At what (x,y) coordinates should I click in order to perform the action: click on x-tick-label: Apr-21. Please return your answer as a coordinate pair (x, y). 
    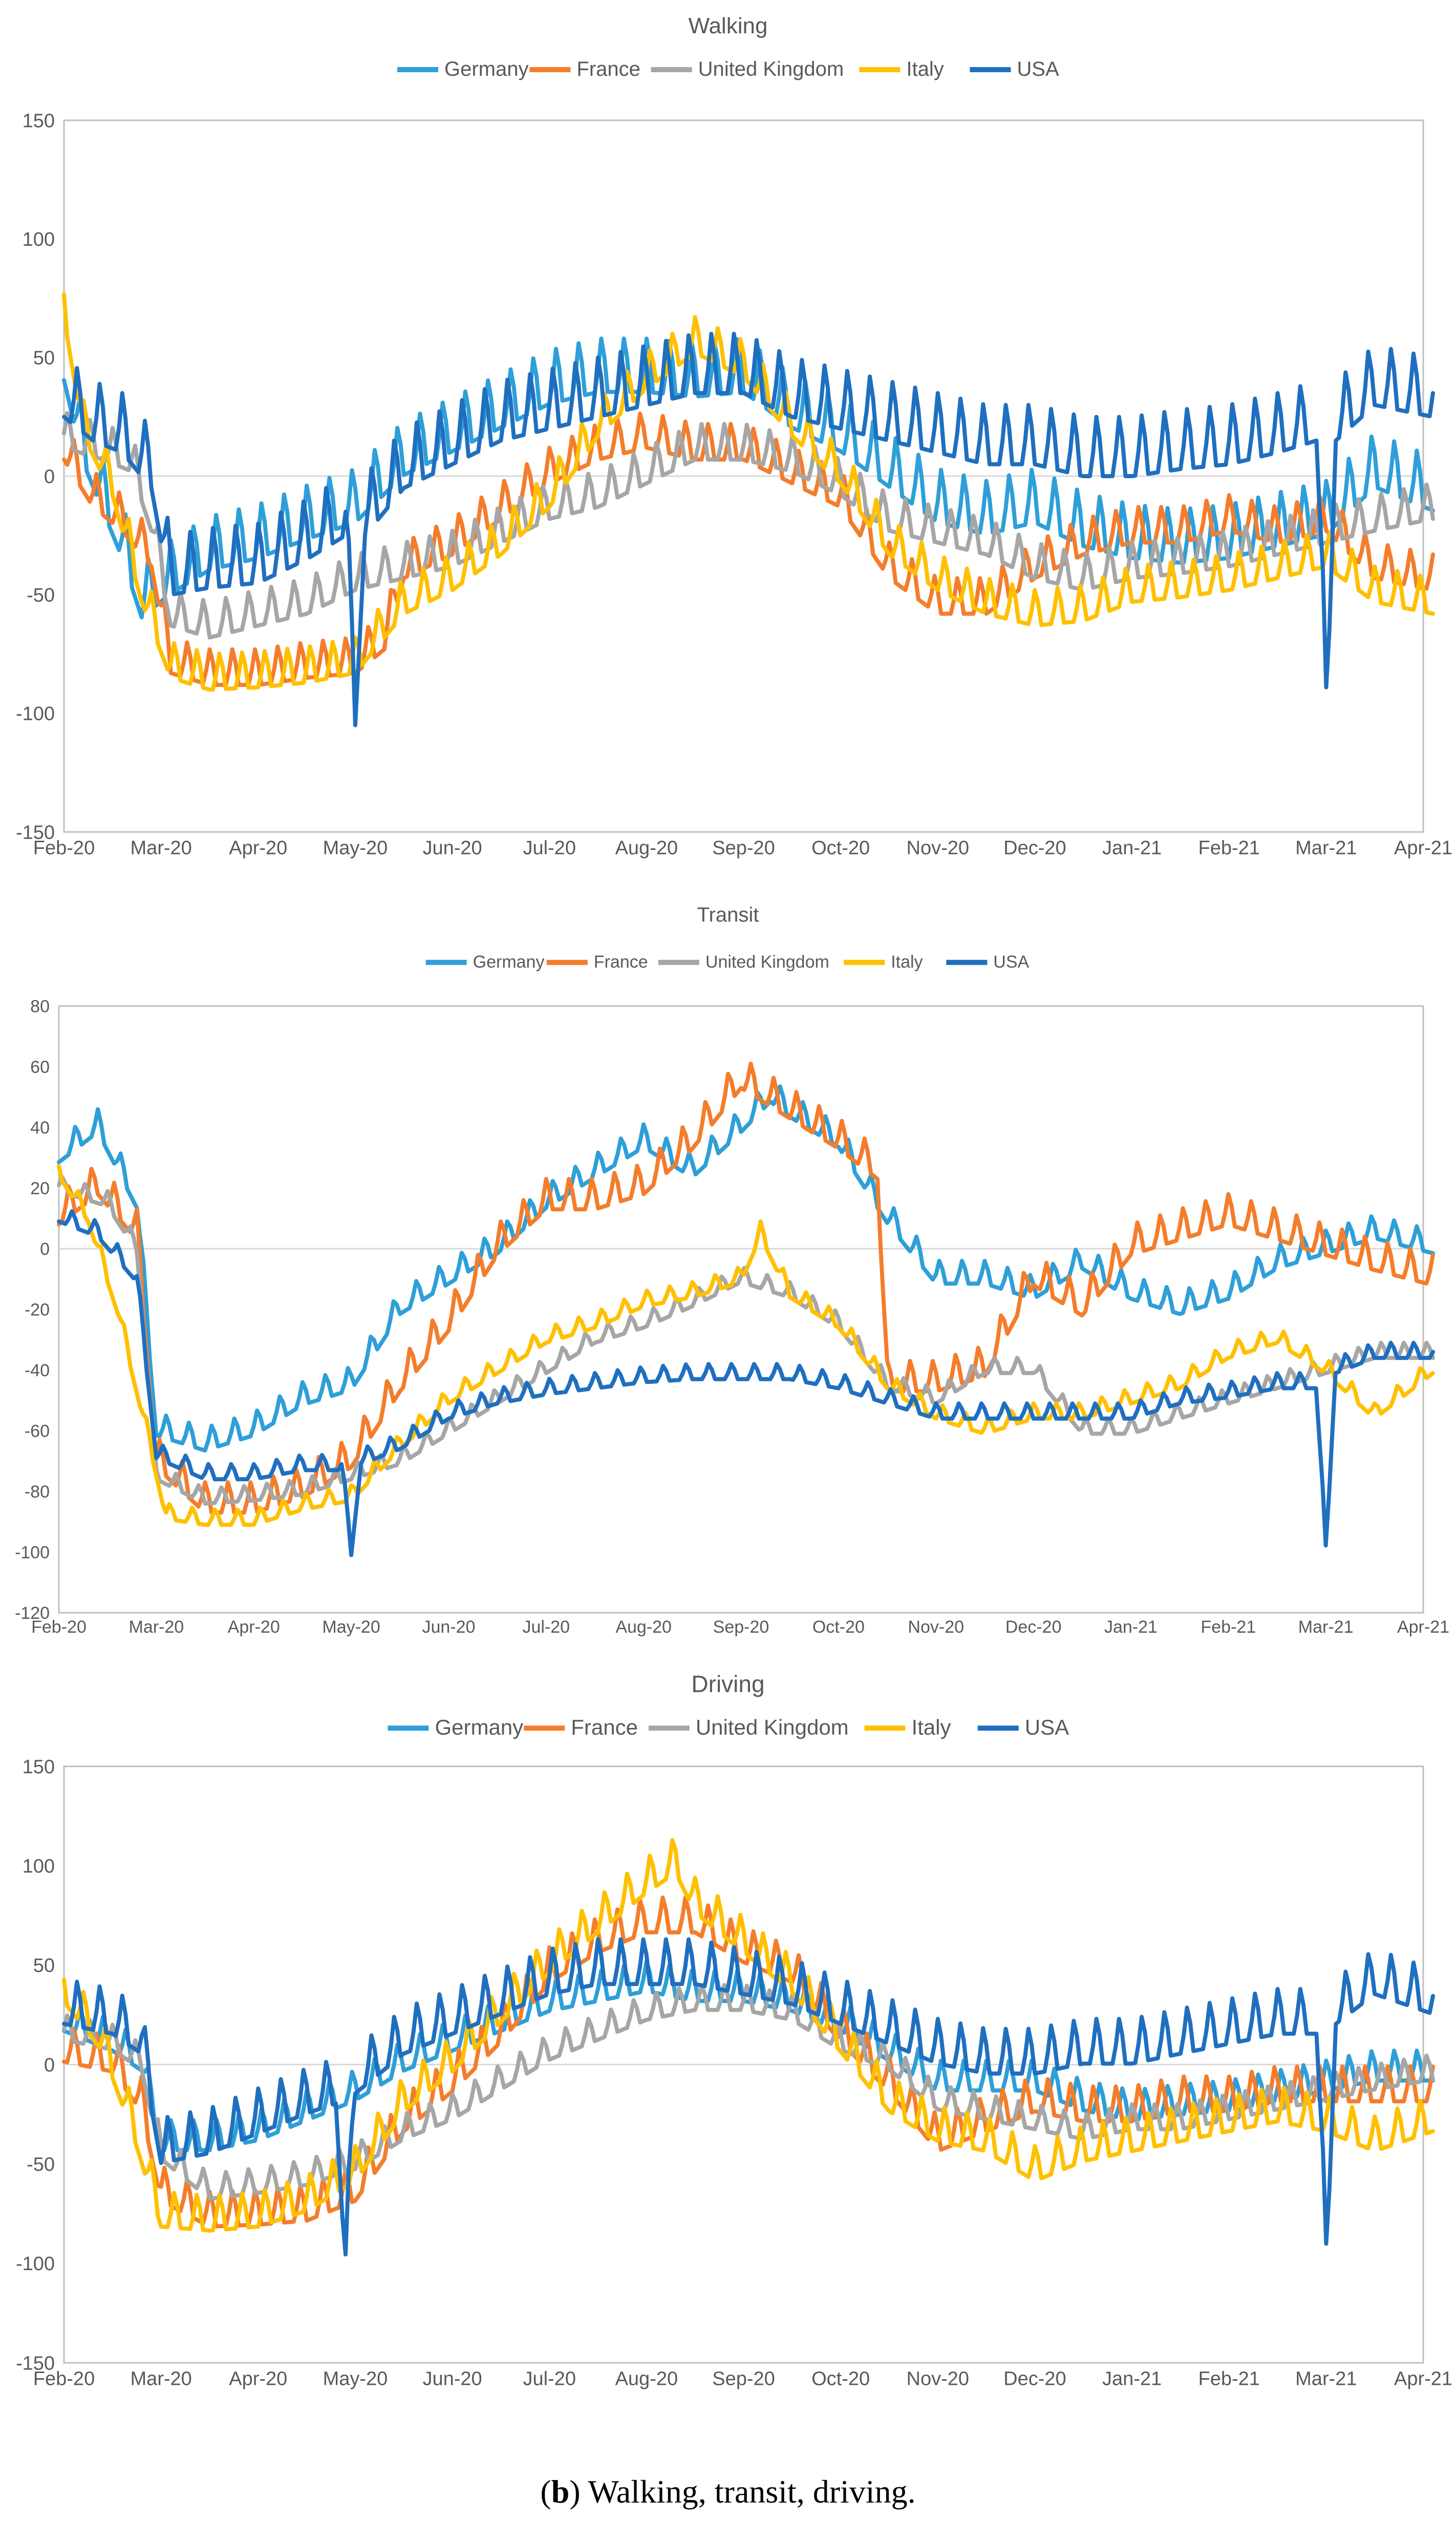
    Looking at the image, I should click on (1423, 2379).